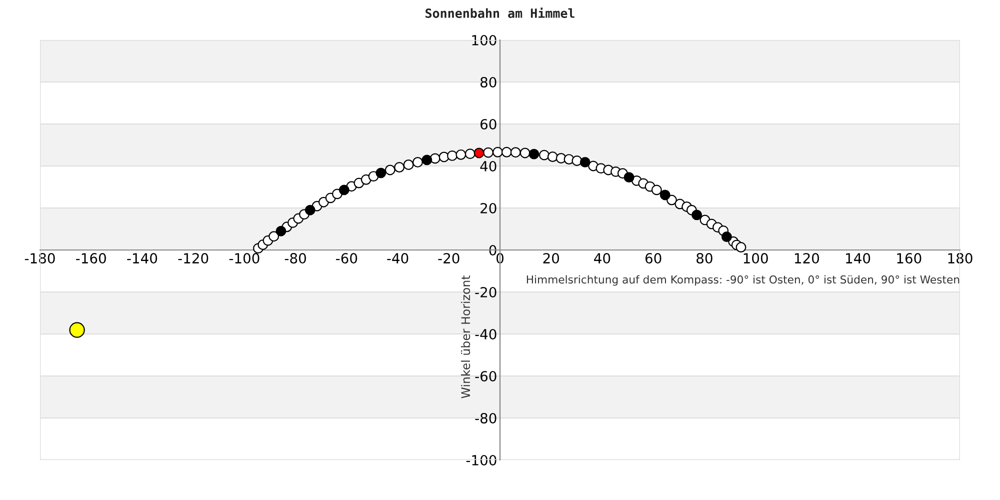 This screenshot has width=1000, height=500. What do you see at coordinates (858, 258) in the screenshot?
I see `x-tick-label: 140` at bounding box center [858, 258].